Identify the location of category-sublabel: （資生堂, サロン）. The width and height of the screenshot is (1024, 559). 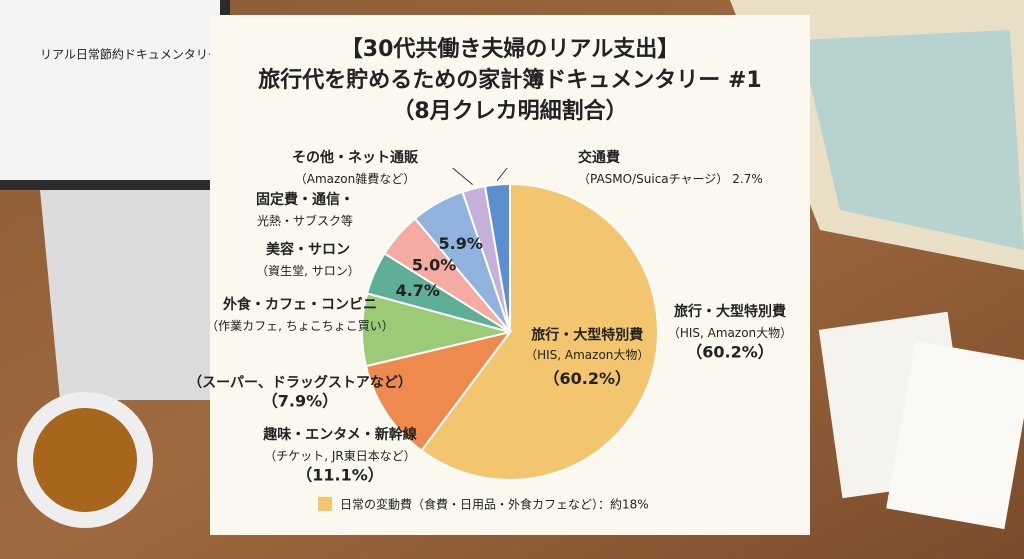
(308, 271).